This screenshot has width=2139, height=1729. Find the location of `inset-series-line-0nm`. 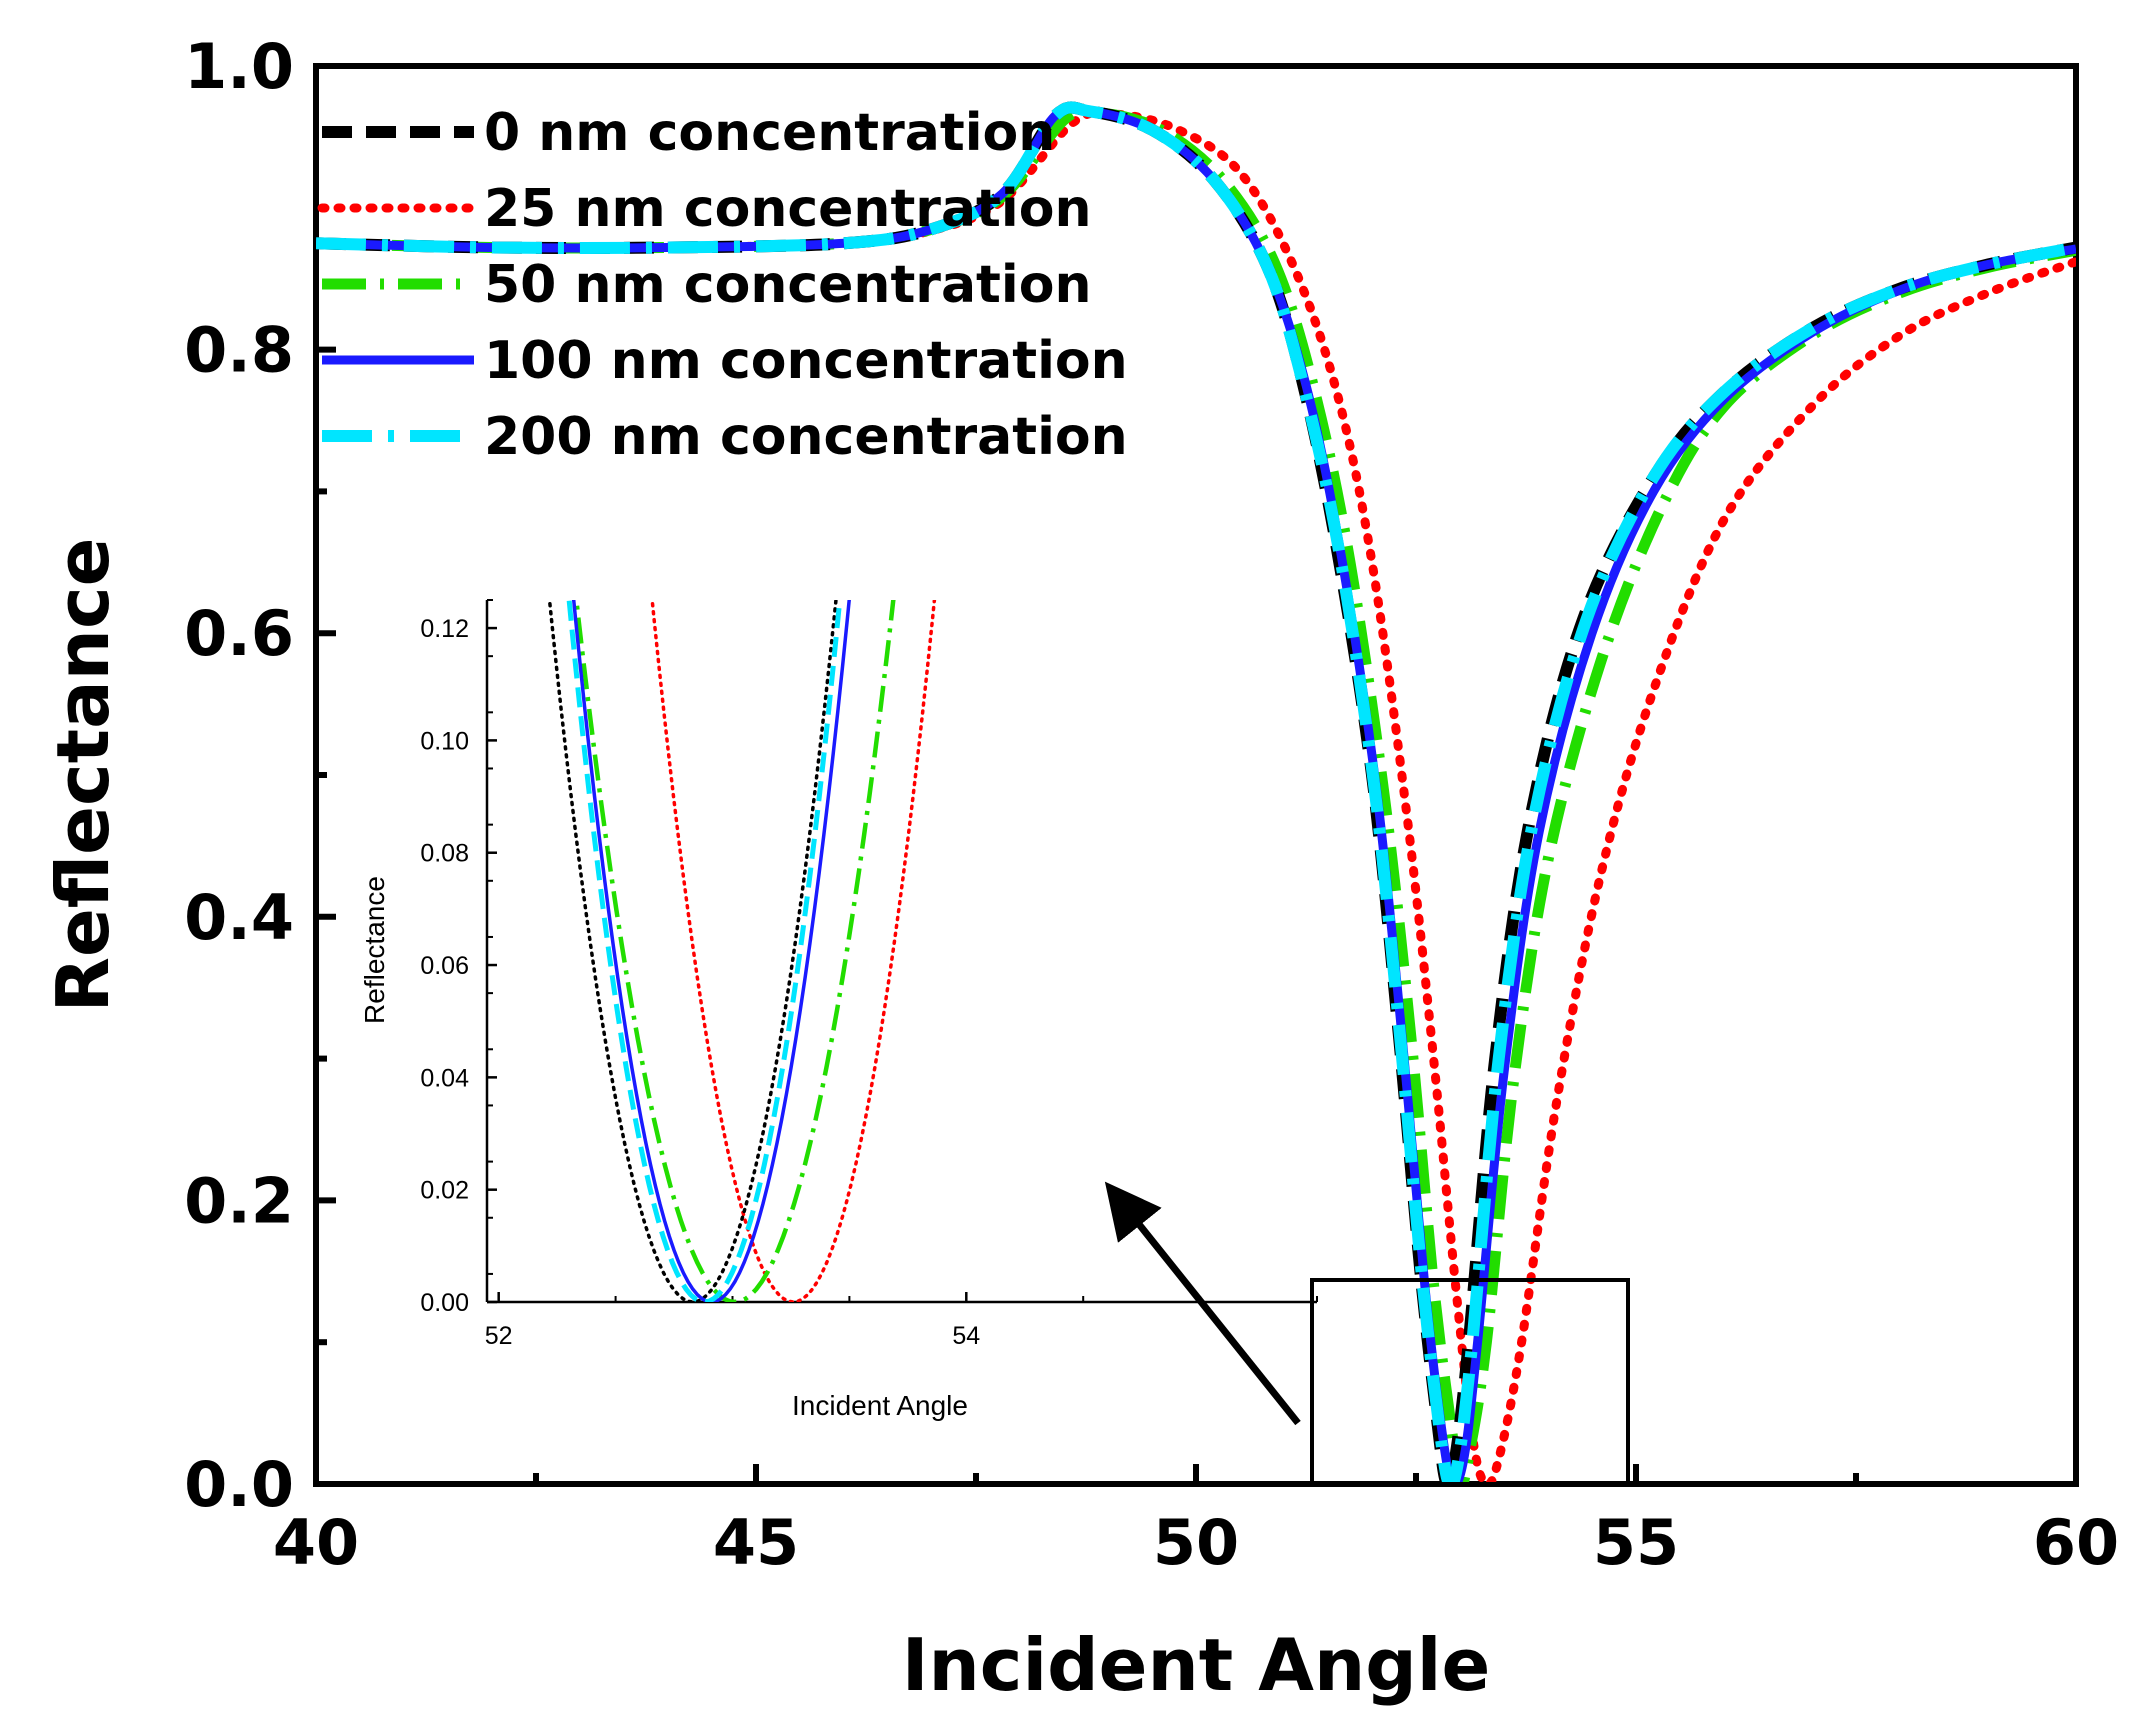

inset-series-line-0nm is located at coordinates (692, 951).